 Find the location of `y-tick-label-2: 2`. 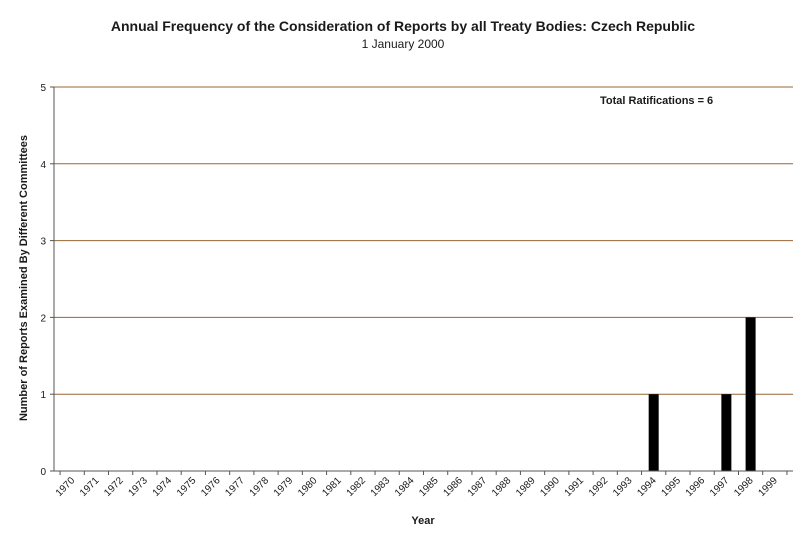

y-tick-label-2: 2 is located at coordinates (43, 318).